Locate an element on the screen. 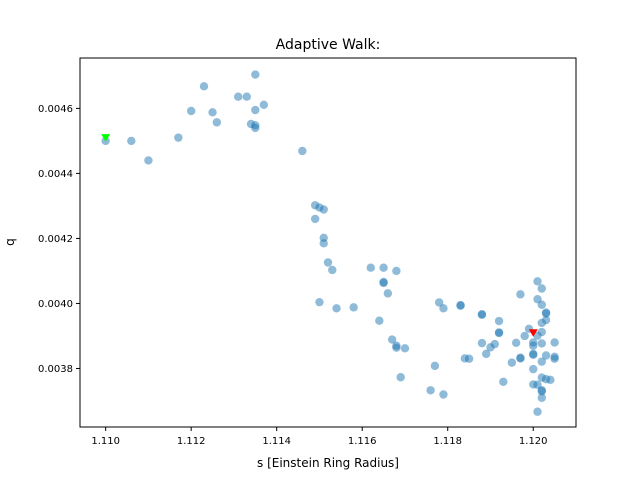 This screenshot has height=480, width=640. y-tick-label: 0.0040 is located at coordinates (55, 304).